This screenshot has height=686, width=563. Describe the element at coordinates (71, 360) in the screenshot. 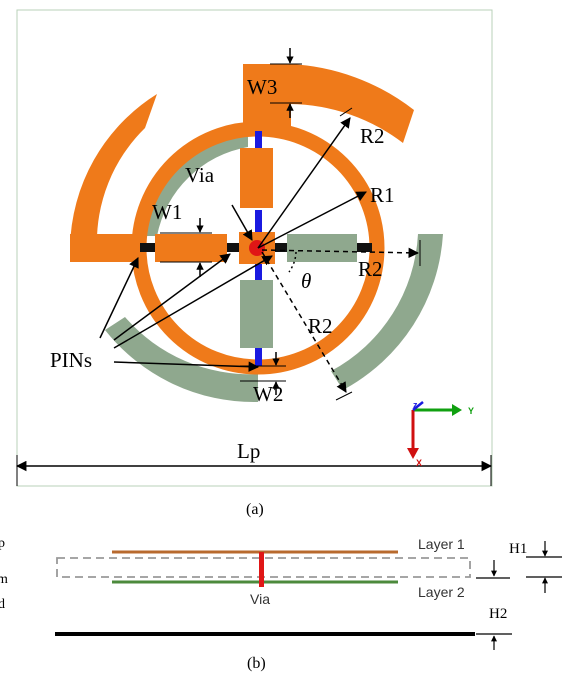

I see `label-pins: PINs` at that location.